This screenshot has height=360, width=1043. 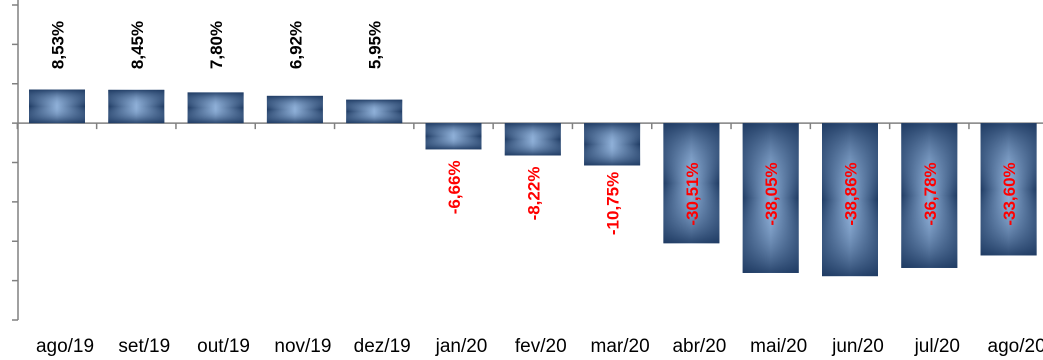 I want to click on data-label: -30,51%, so click(x=692, y=193).